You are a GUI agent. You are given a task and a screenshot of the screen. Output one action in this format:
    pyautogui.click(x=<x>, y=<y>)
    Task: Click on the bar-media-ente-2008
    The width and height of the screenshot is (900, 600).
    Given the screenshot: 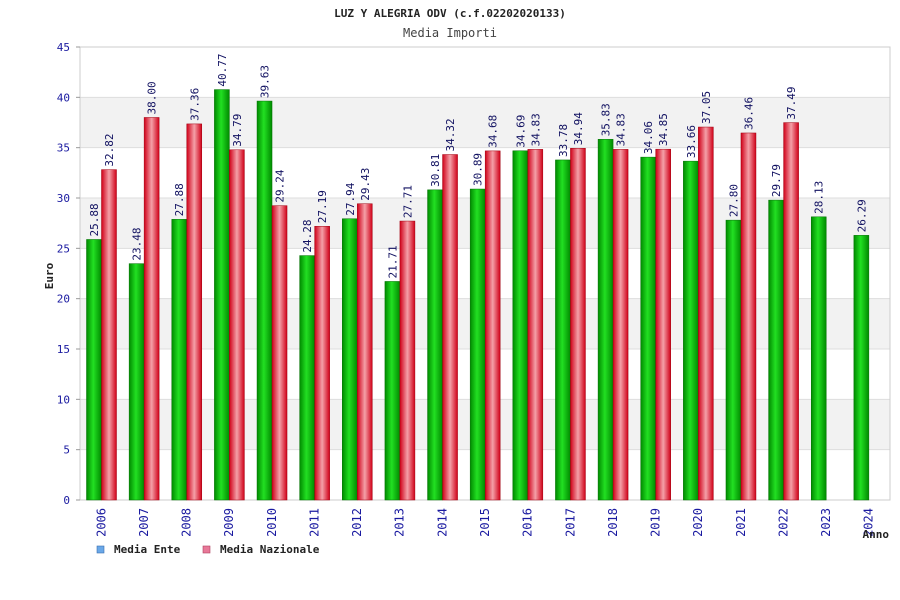 What is the action you would take?
    pyautogui.click(x=179, y=360)
    